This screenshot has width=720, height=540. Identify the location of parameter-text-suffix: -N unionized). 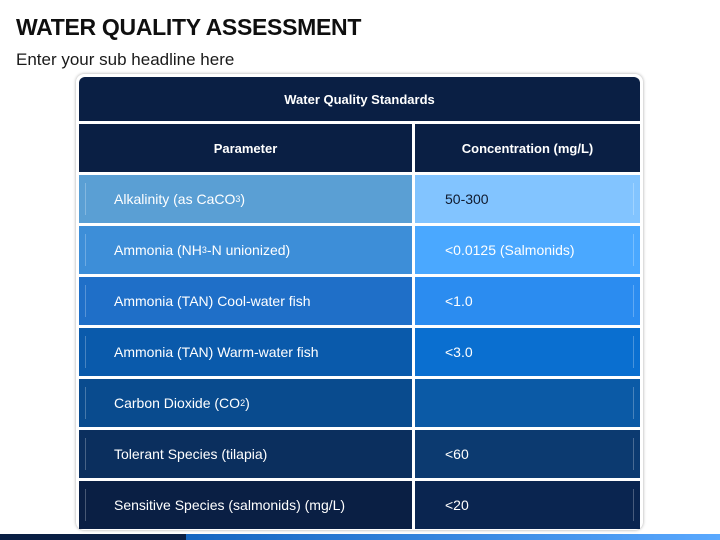
(248, 250).